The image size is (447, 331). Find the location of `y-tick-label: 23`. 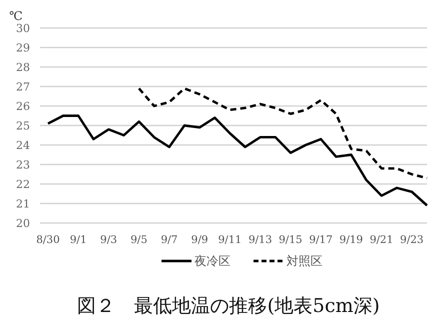

y-tick-label: 23 is located at coordinates (23, 165).